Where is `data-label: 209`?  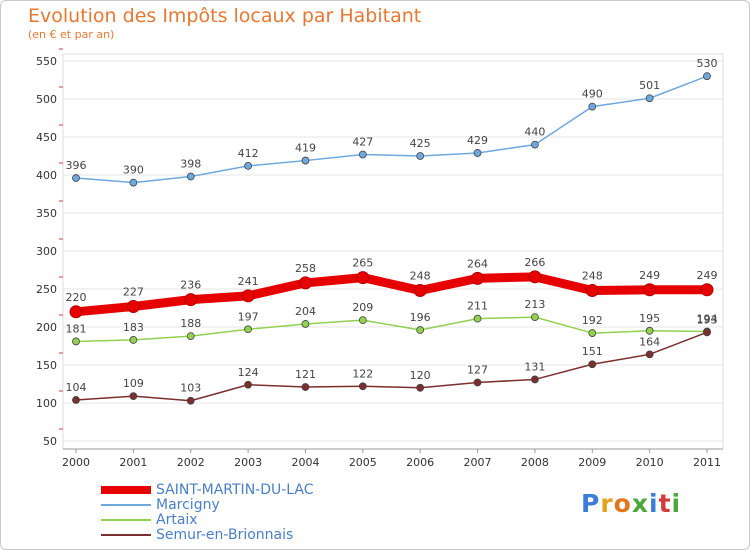 data-label: 209 is located at coordinates (362, 307).